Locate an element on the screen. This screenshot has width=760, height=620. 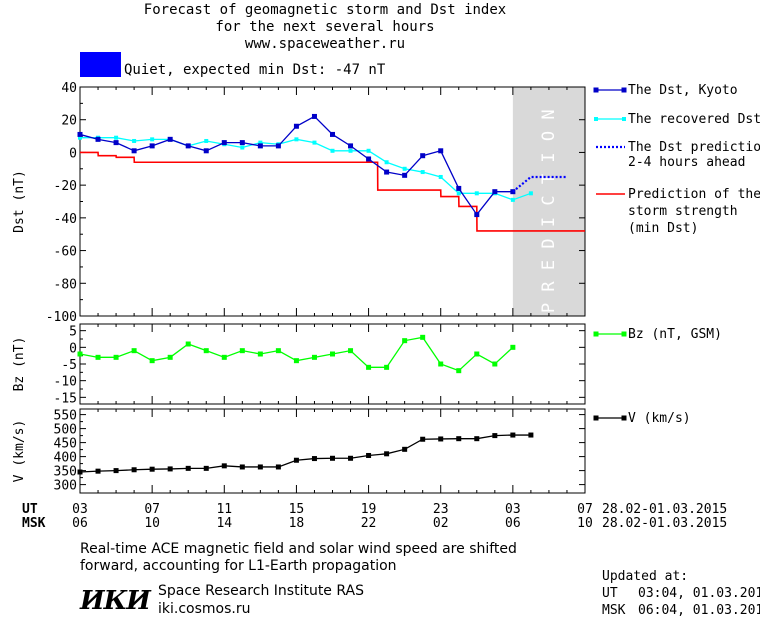
y-tick-label: 20 is located at coordinates (69, 121).